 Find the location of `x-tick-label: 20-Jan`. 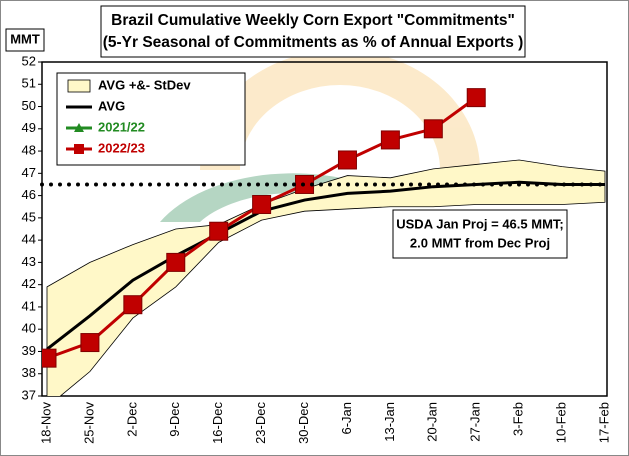

x-tick-label: 20-Jan is located at coordinates (432, 422).